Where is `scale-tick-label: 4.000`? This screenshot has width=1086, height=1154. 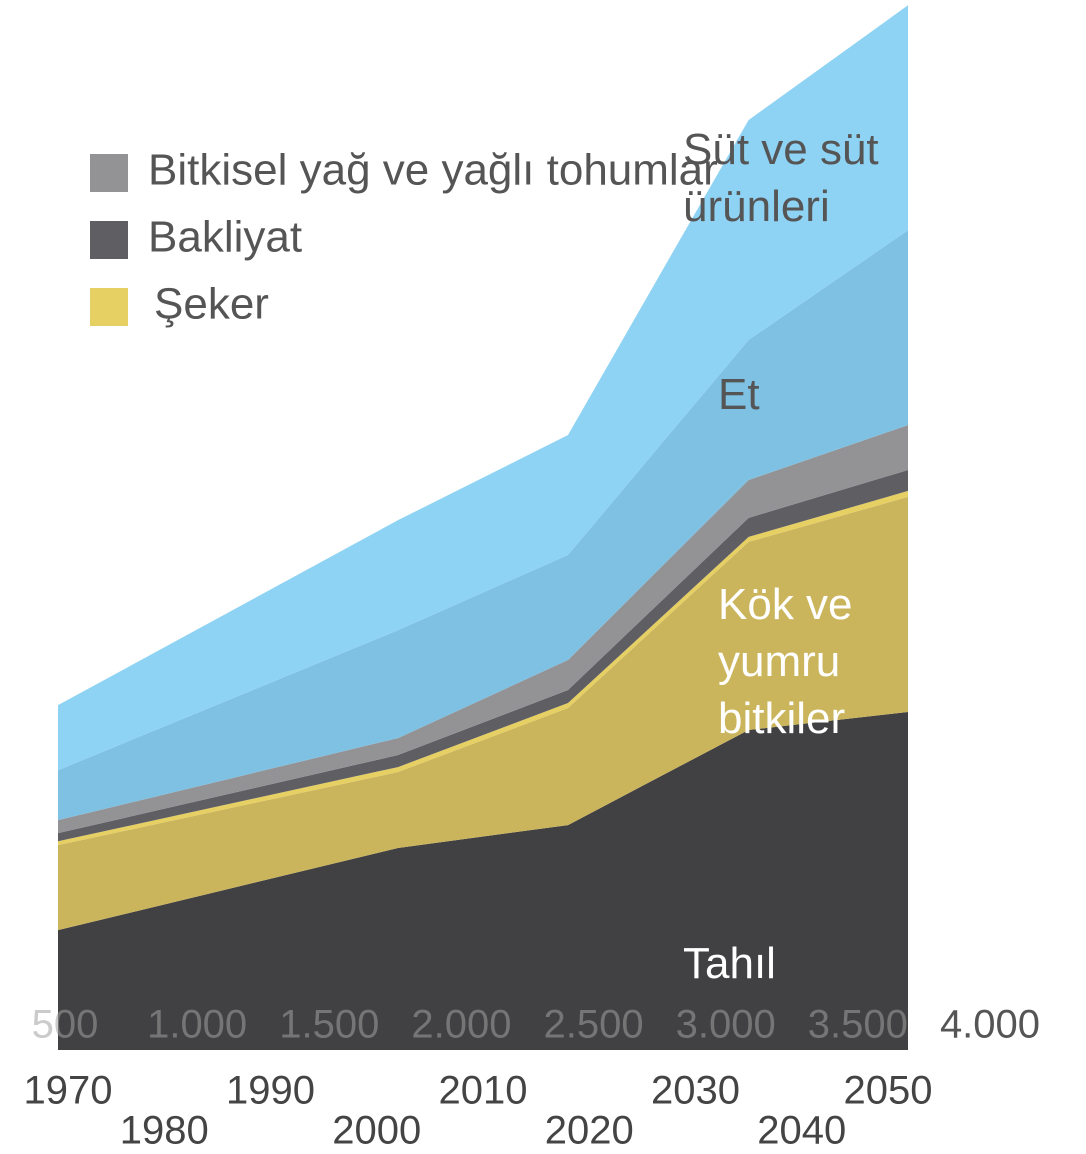
scale-tick-label: 4.000 is located at coordinates (990, 1025).